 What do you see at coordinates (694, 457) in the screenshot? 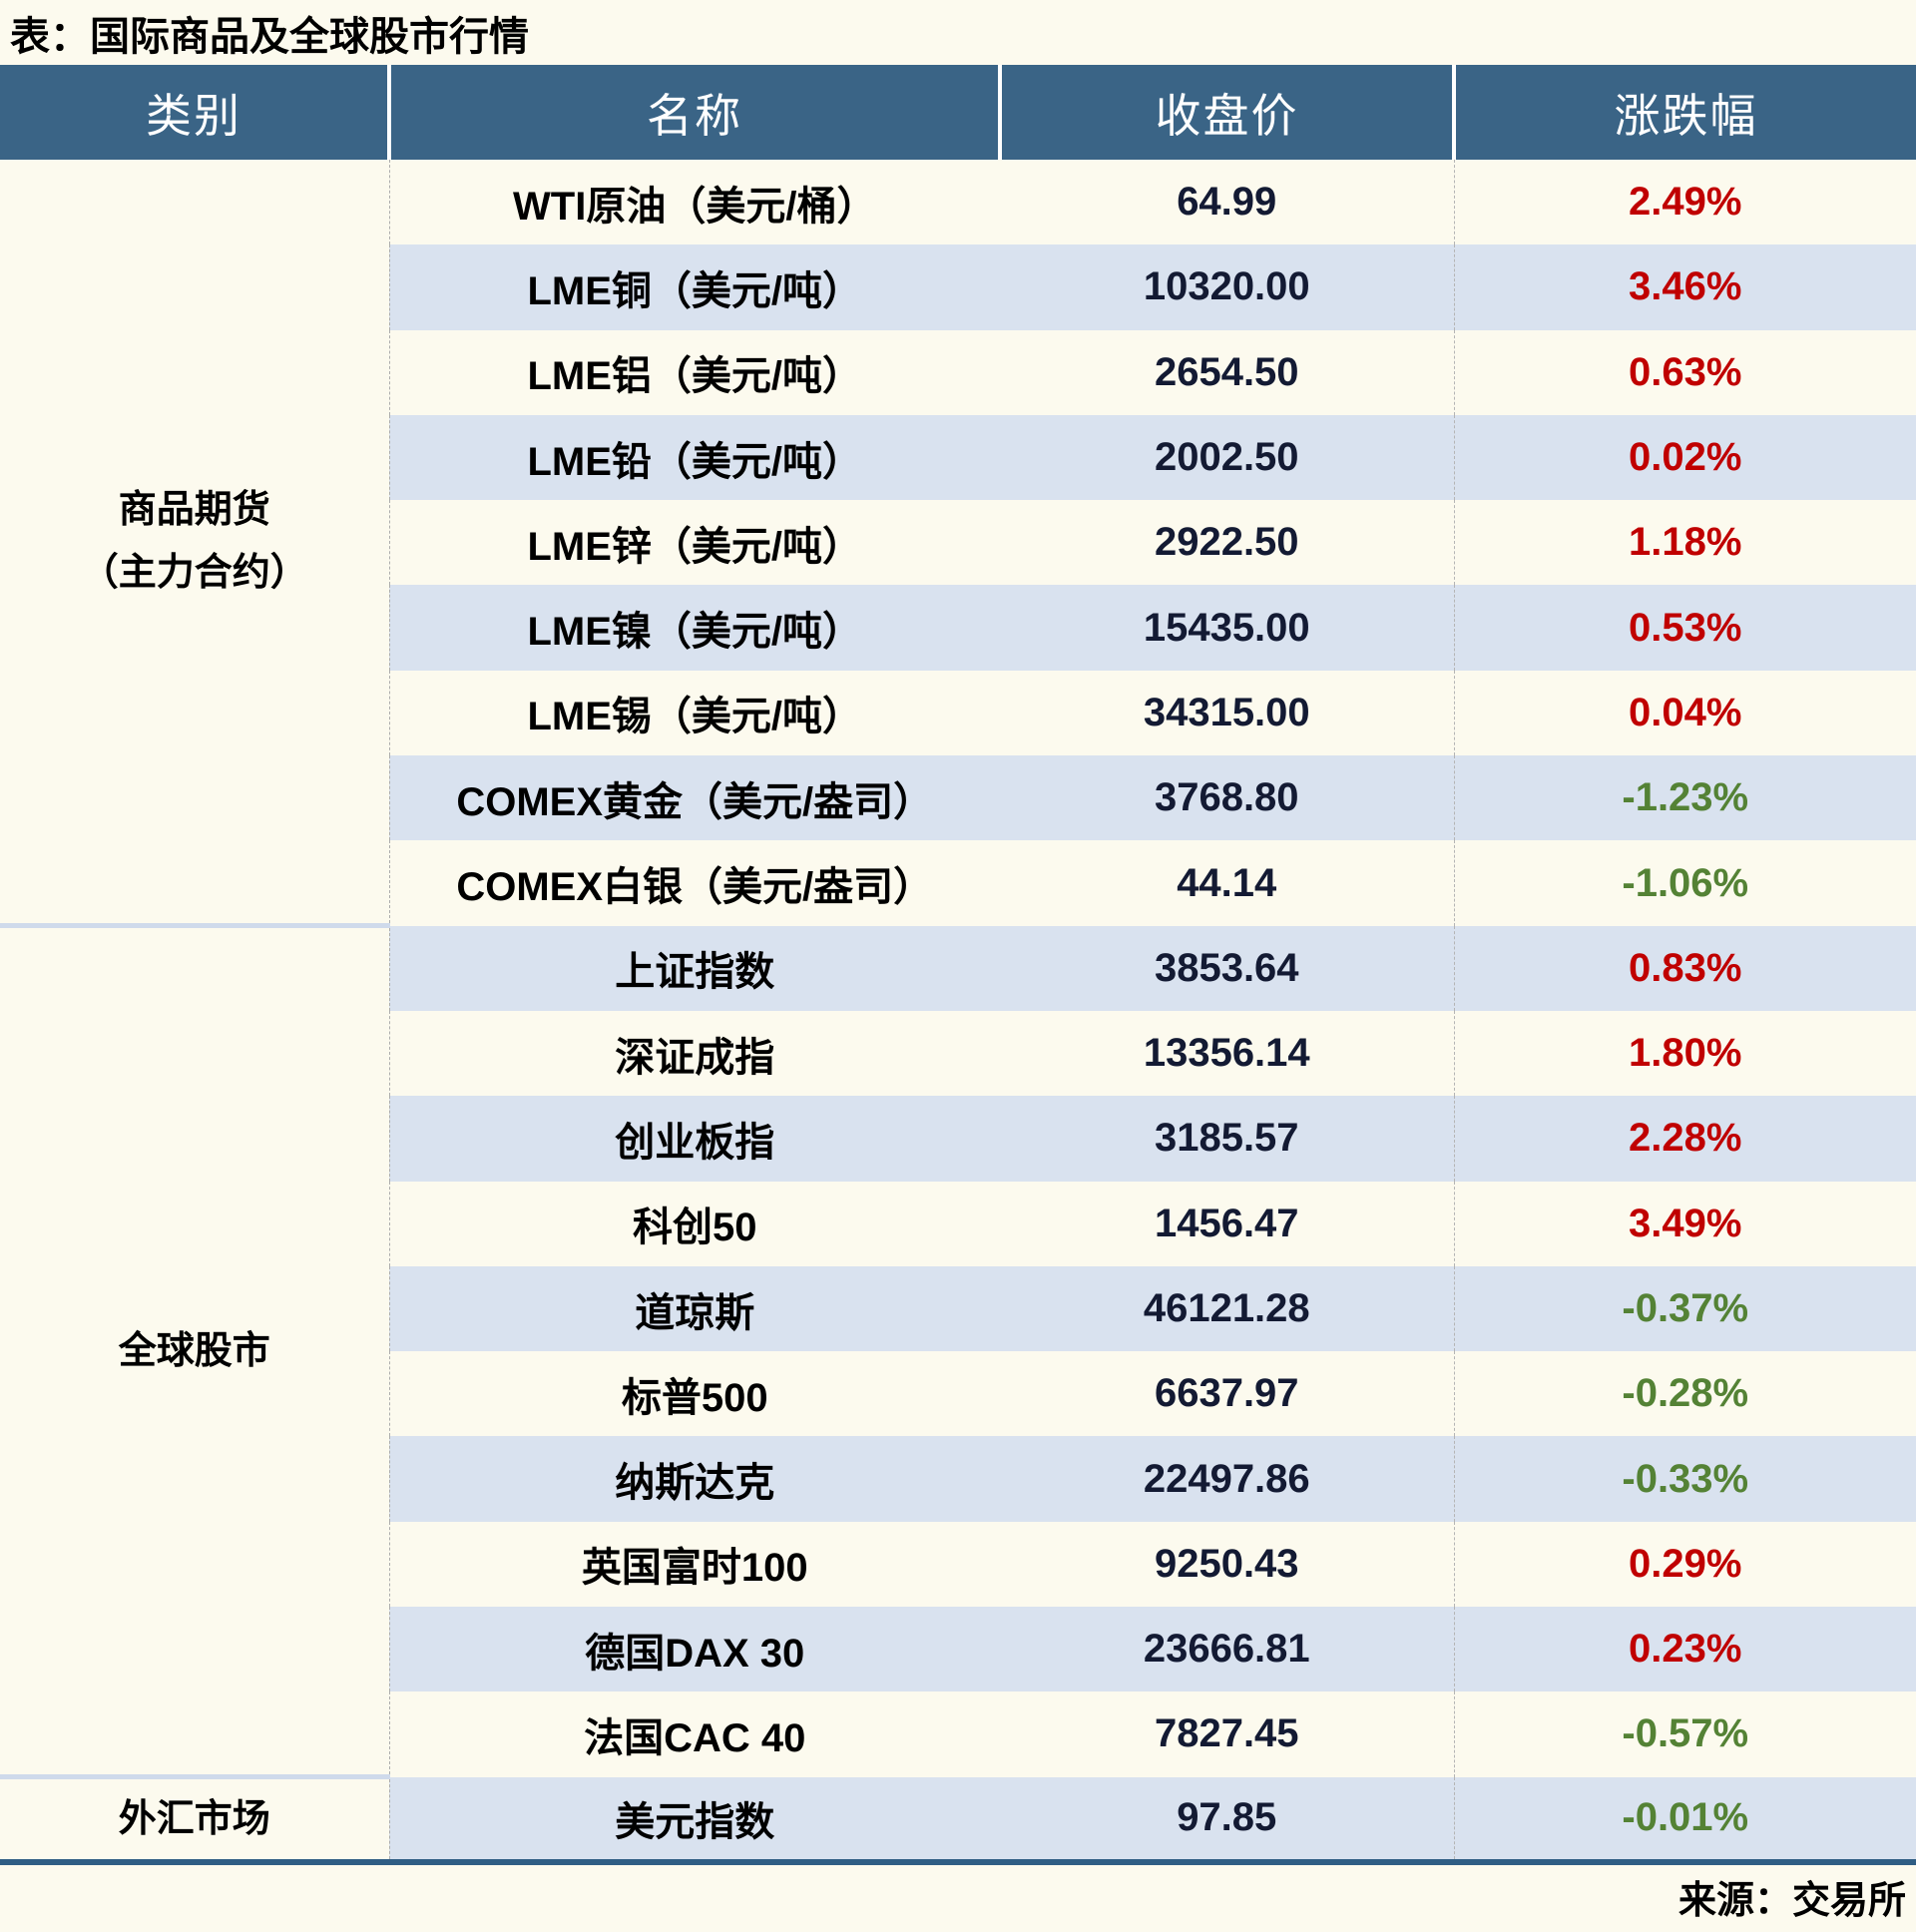
I see `instrument-name: LME铅（美元/吨）` at bounding box center [694, 457].